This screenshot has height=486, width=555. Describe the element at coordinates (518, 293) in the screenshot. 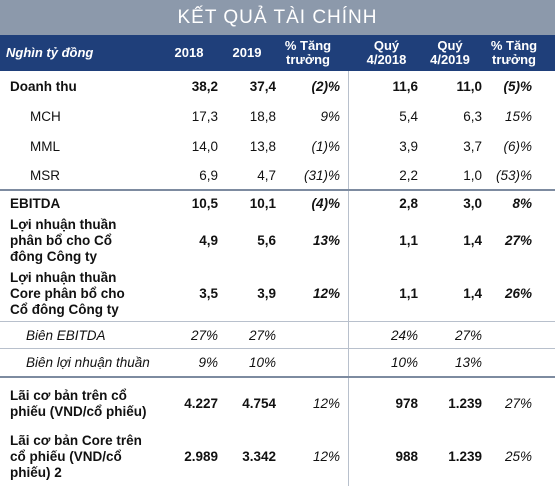

I see `cell-growth-quarter: 26%` at that location.